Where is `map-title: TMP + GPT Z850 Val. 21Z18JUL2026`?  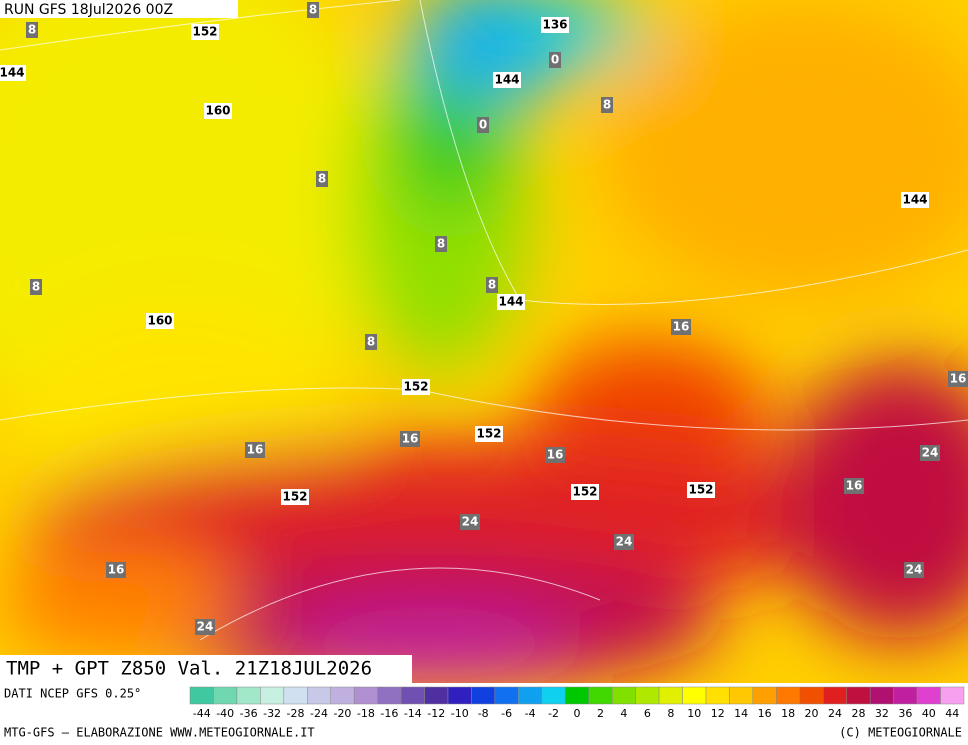
map-title: TMP + GPT Z850 Val. 21Z18JUL2026 is located at coordinates (189, 669).